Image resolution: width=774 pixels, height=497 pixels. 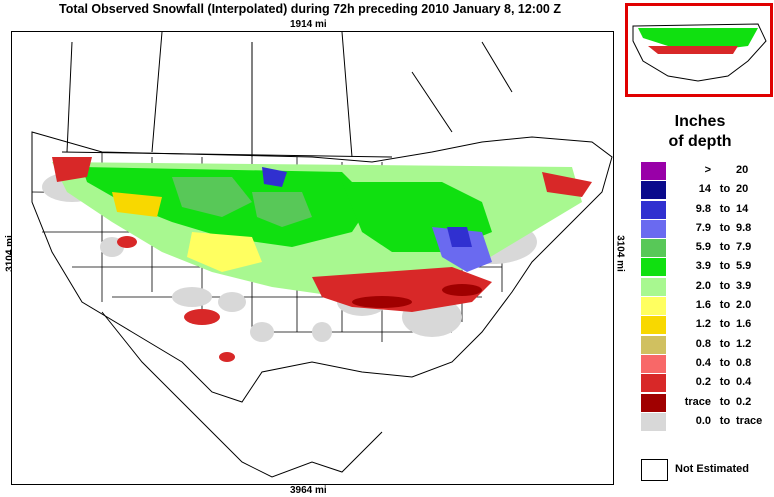 I want to click on legend-low: 7.9, so click(x=703, y=227).